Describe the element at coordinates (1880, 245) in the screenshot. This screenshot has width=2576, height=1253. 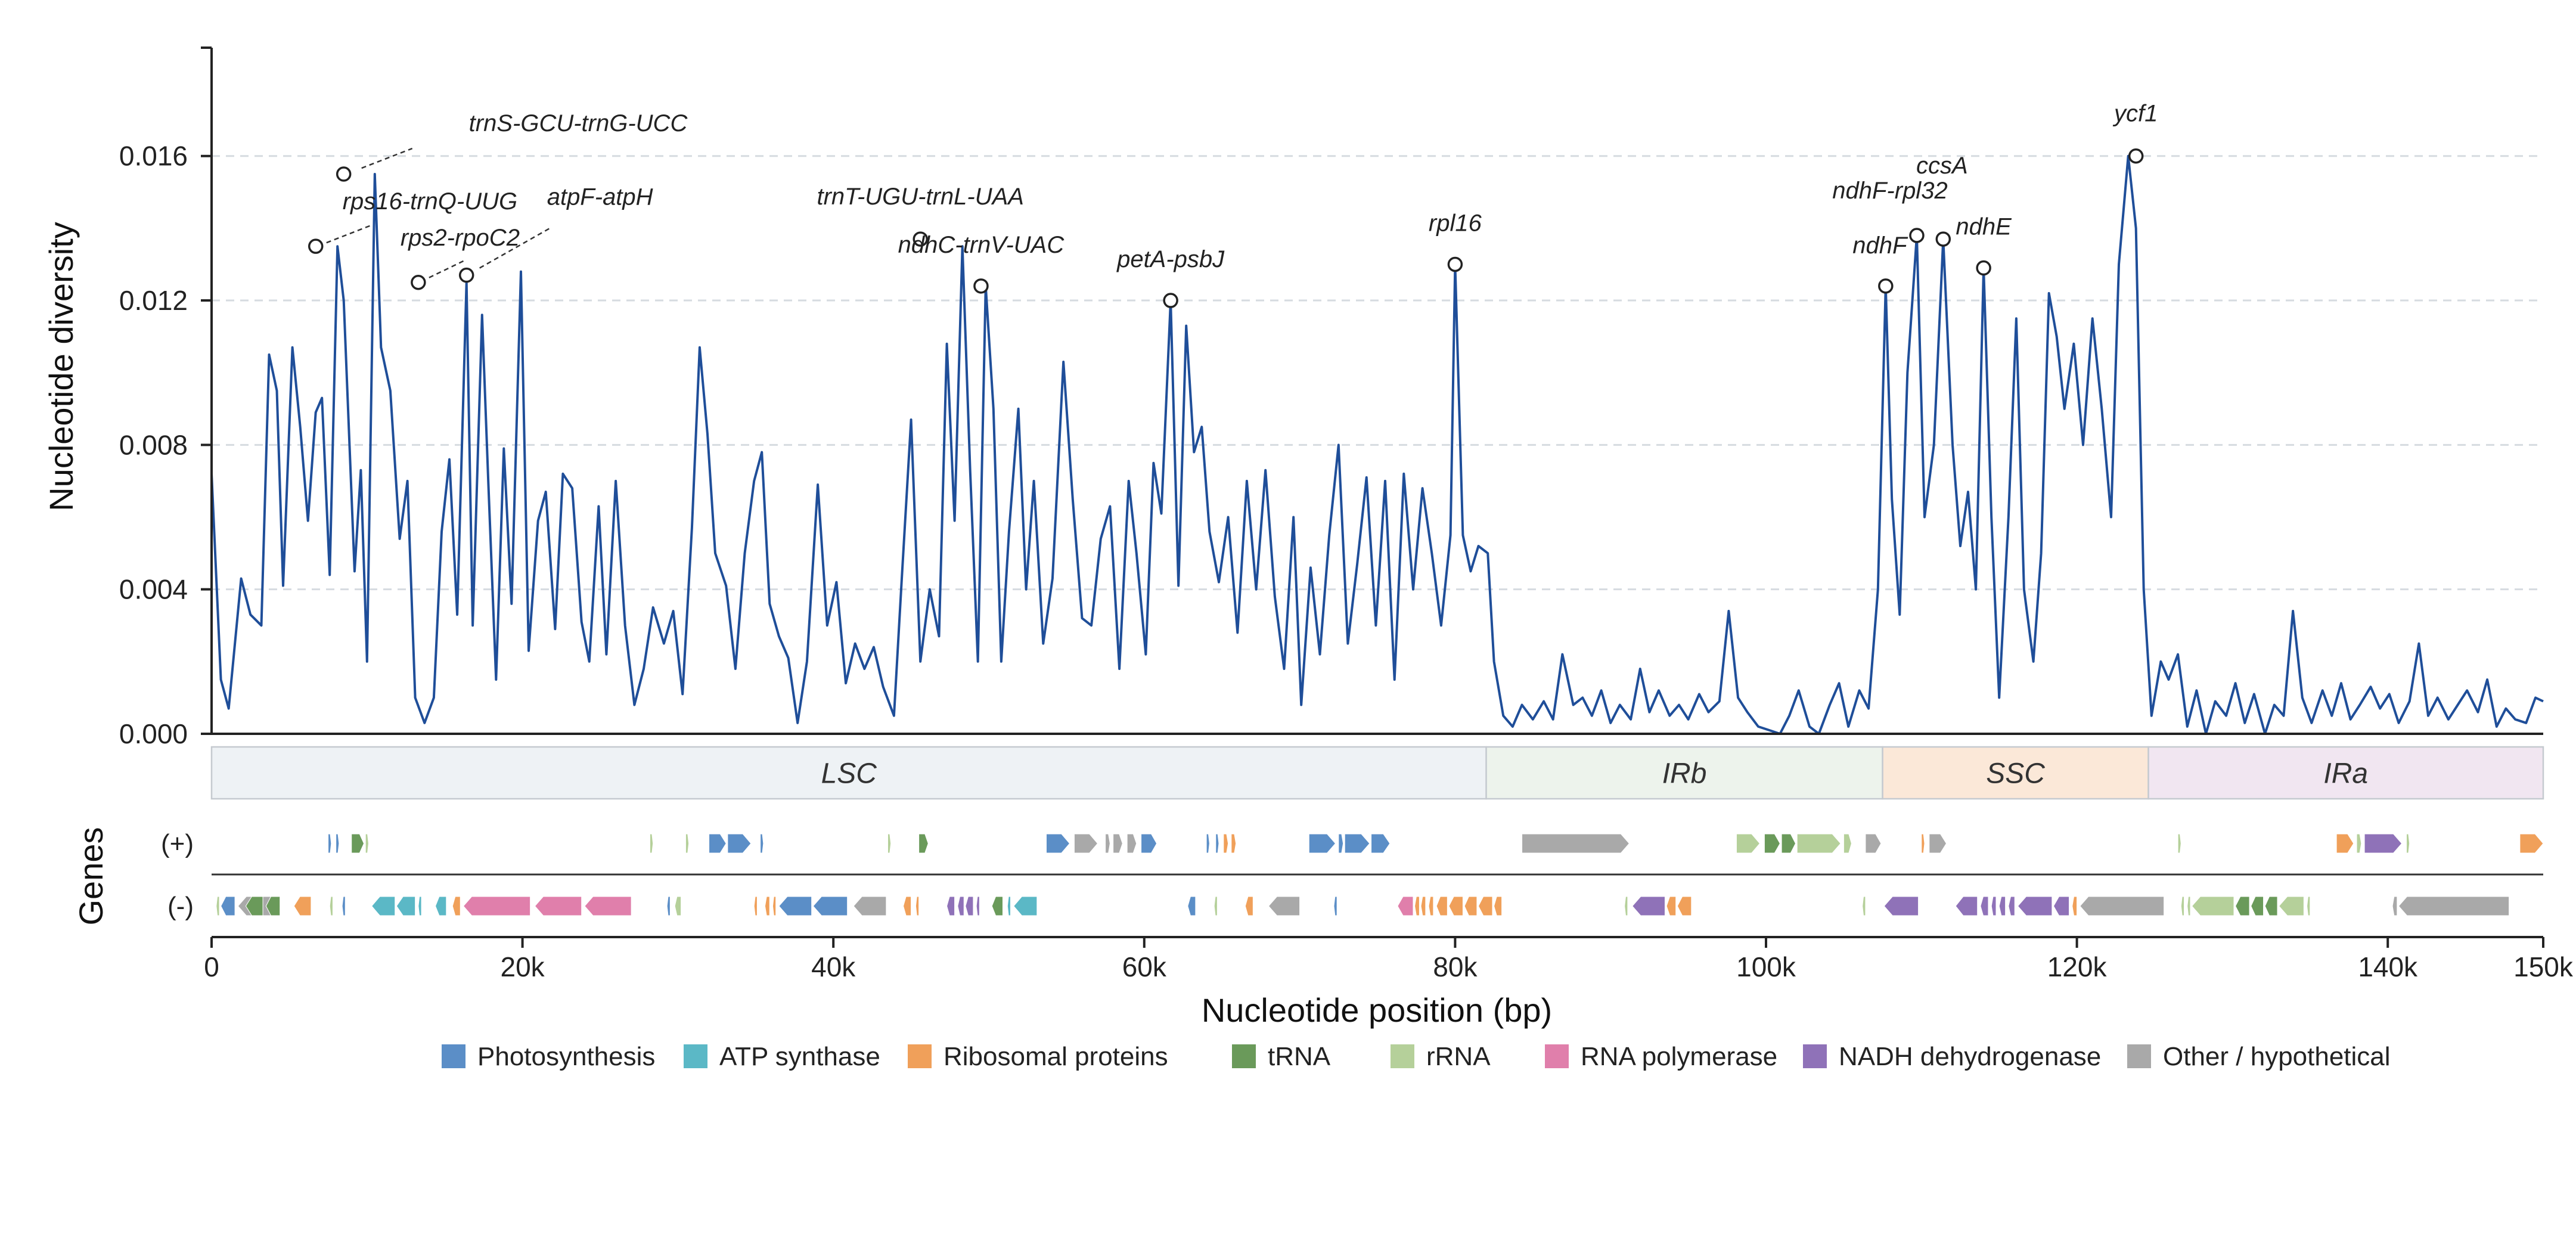
I see `peak-label: ndhF` at that location.